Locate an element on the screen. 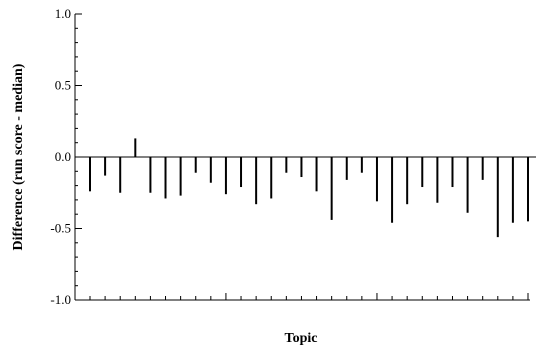  y-tick-label: -0.5 is located at coordinates (60, 228).